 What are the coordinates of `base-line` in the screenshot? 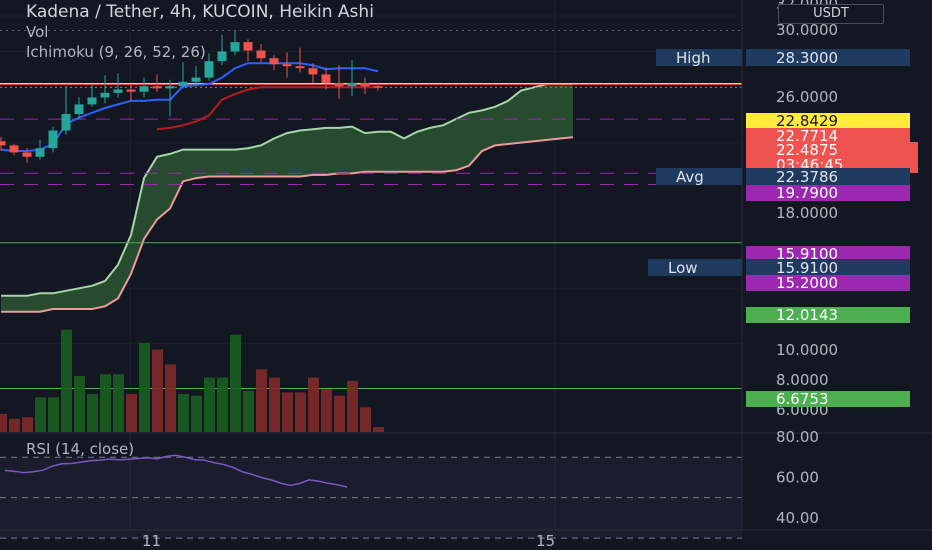 It's located at (267, 108).